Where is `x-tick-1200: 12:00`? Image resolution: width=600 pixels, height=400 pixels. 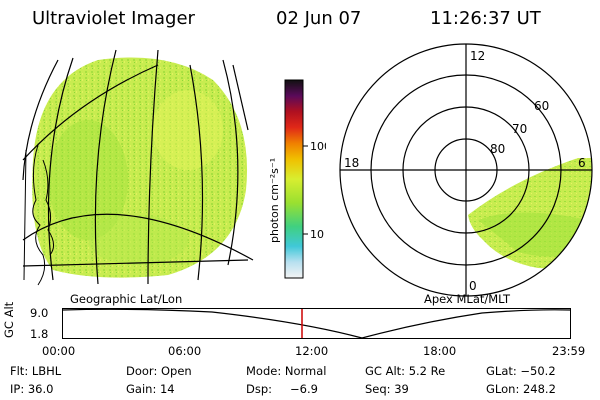
x-tick-1200: 12:00 is located at coordinates (312, 351).